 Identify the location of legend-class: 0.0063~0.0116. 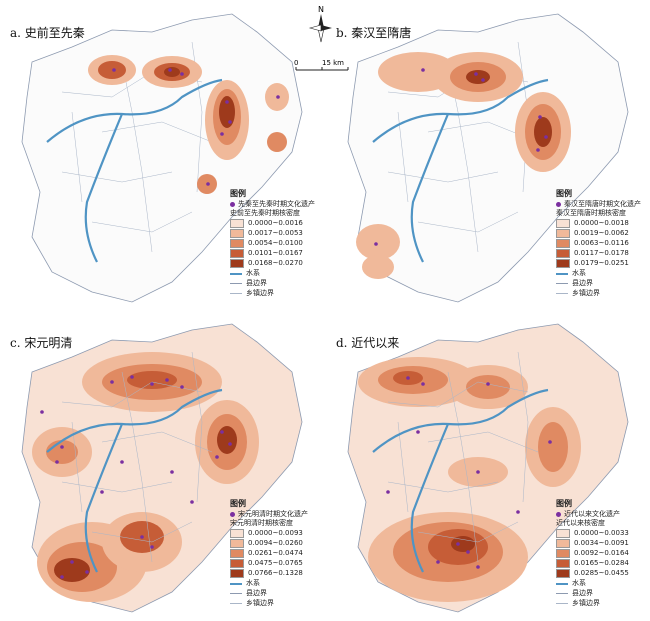
(602, 243).